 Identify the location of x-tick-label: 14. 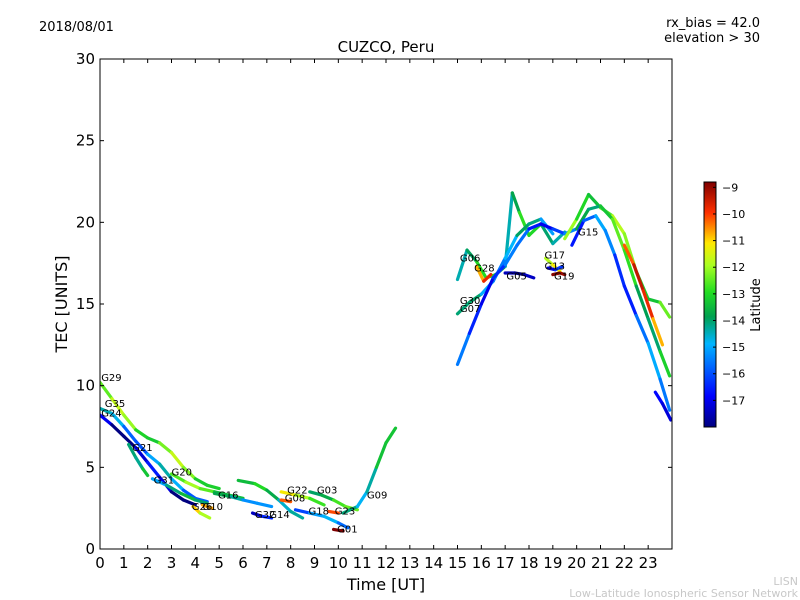
(433, 563).